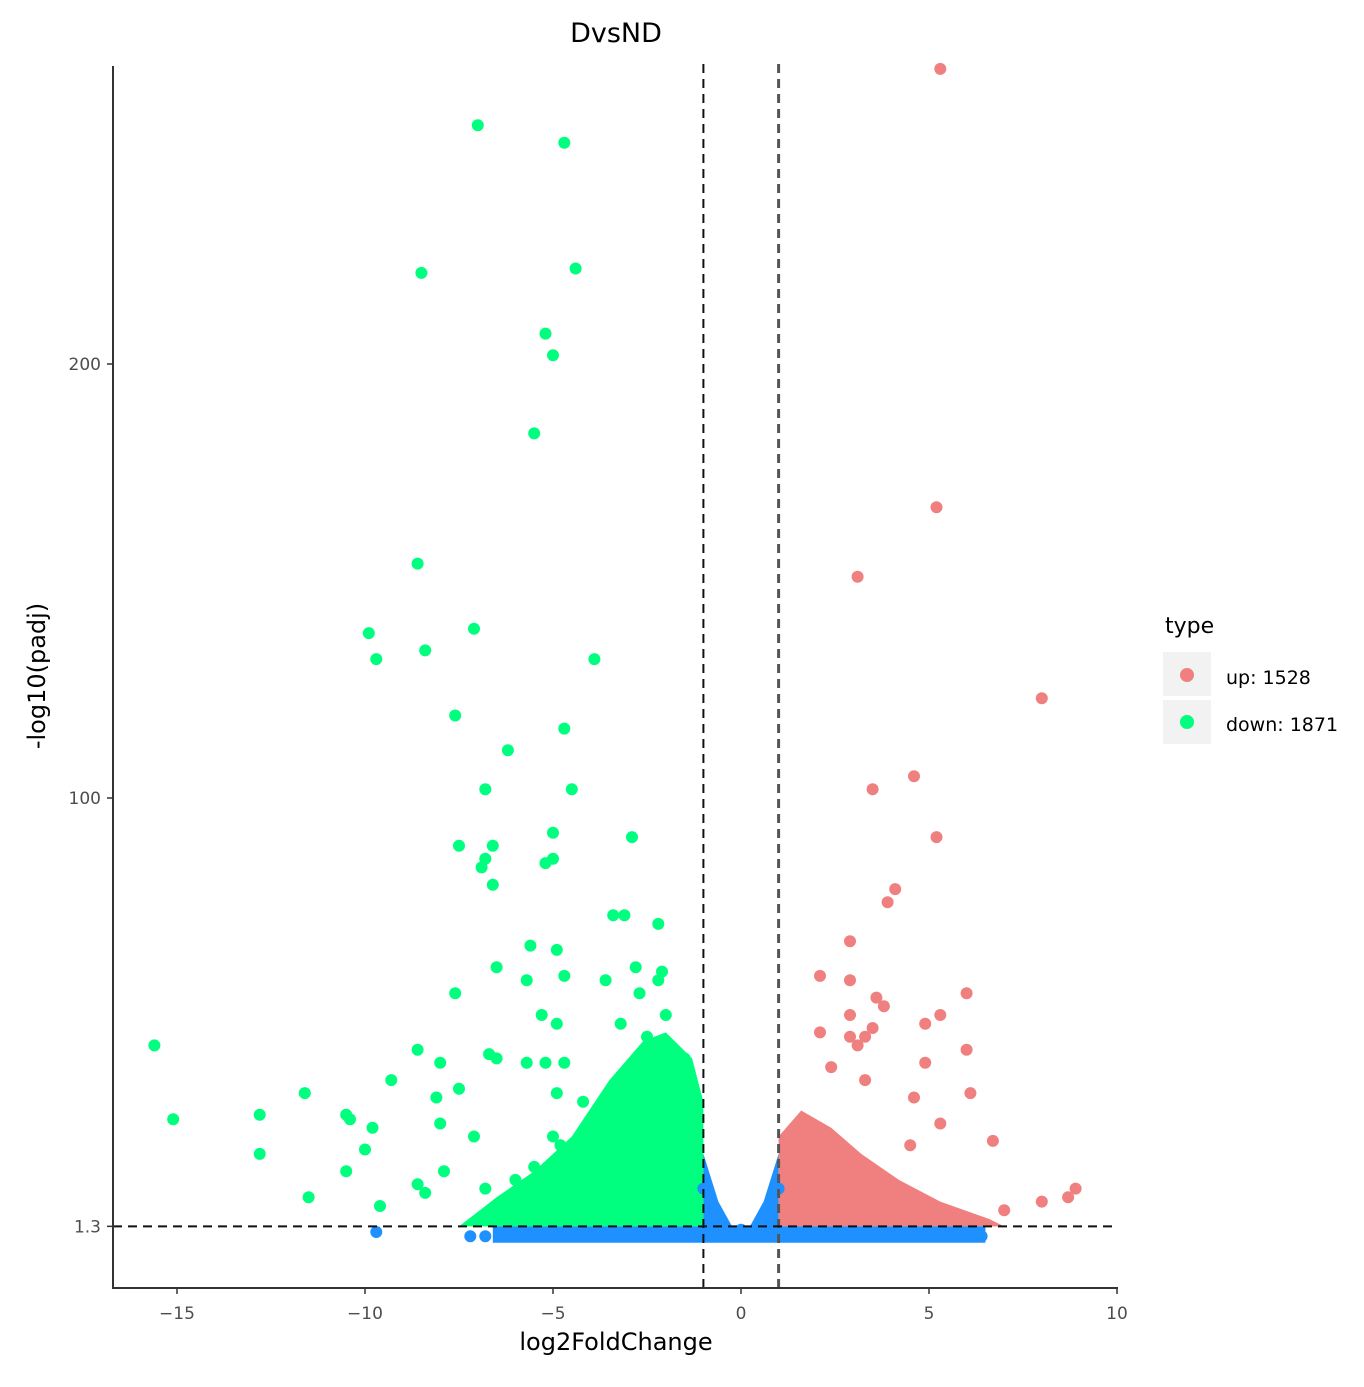  I want to click on legend-label-up: up: 1528, so click(1268, 678).